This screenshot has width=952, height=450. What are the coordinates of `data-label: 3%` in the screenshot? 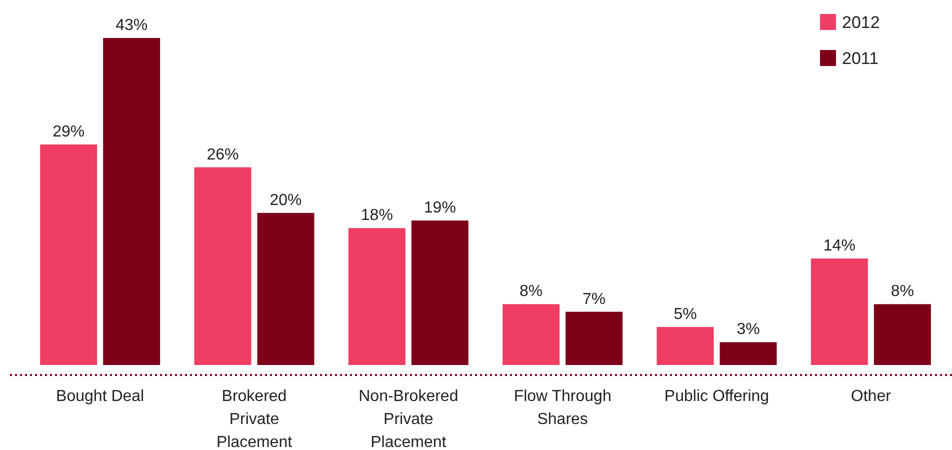 It's located at (748, 329).